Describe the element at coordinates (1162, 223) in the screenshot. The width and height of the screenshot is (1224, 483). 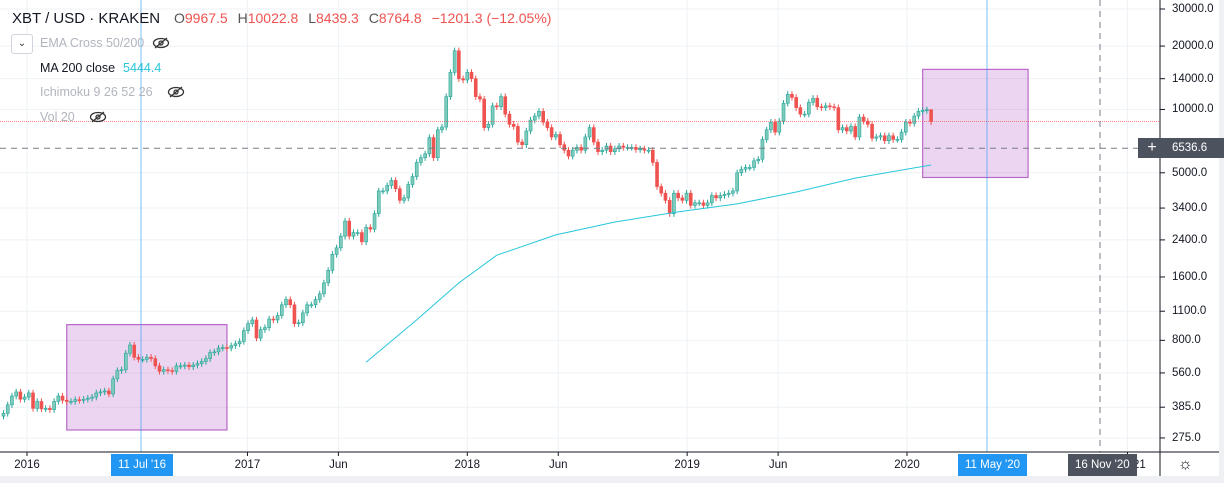
I see `price-axis` at that location.